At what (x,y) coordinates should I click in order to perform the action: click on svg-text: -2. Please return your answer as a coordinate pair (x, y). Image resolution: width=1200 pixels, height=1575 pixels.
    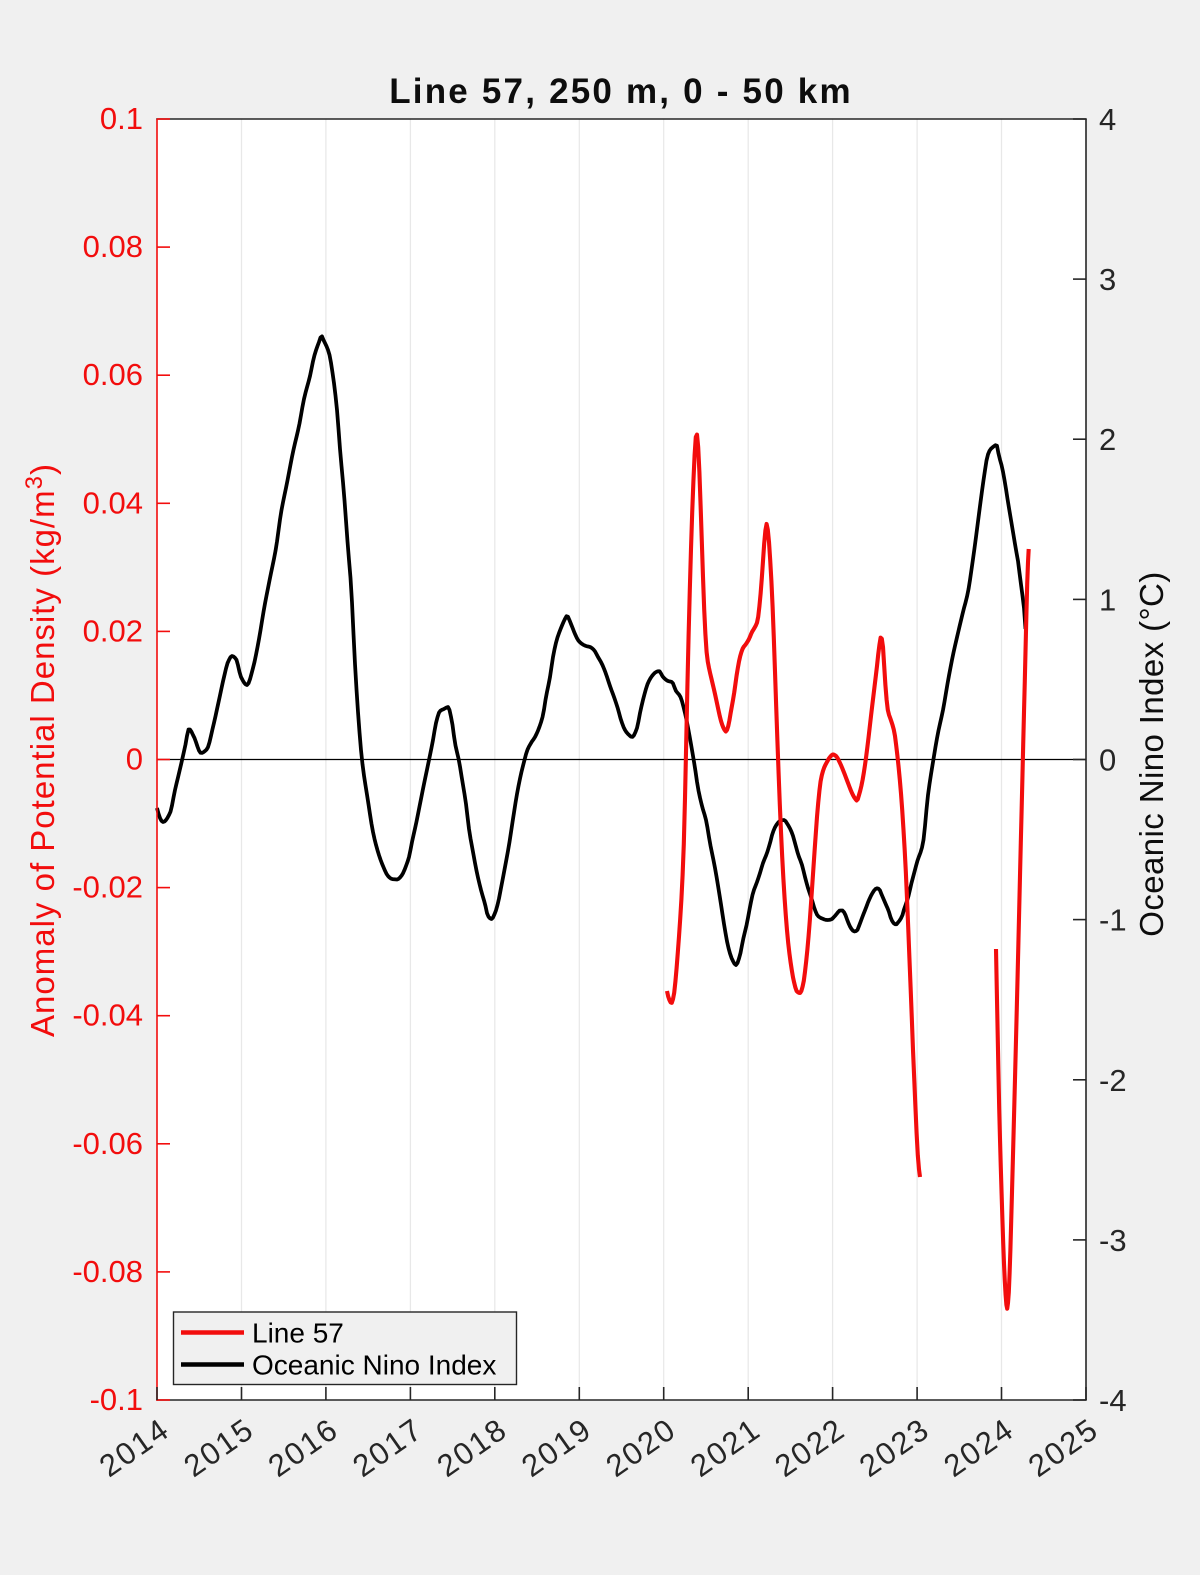
    Looking at the image, I should click on (1113, 1080).